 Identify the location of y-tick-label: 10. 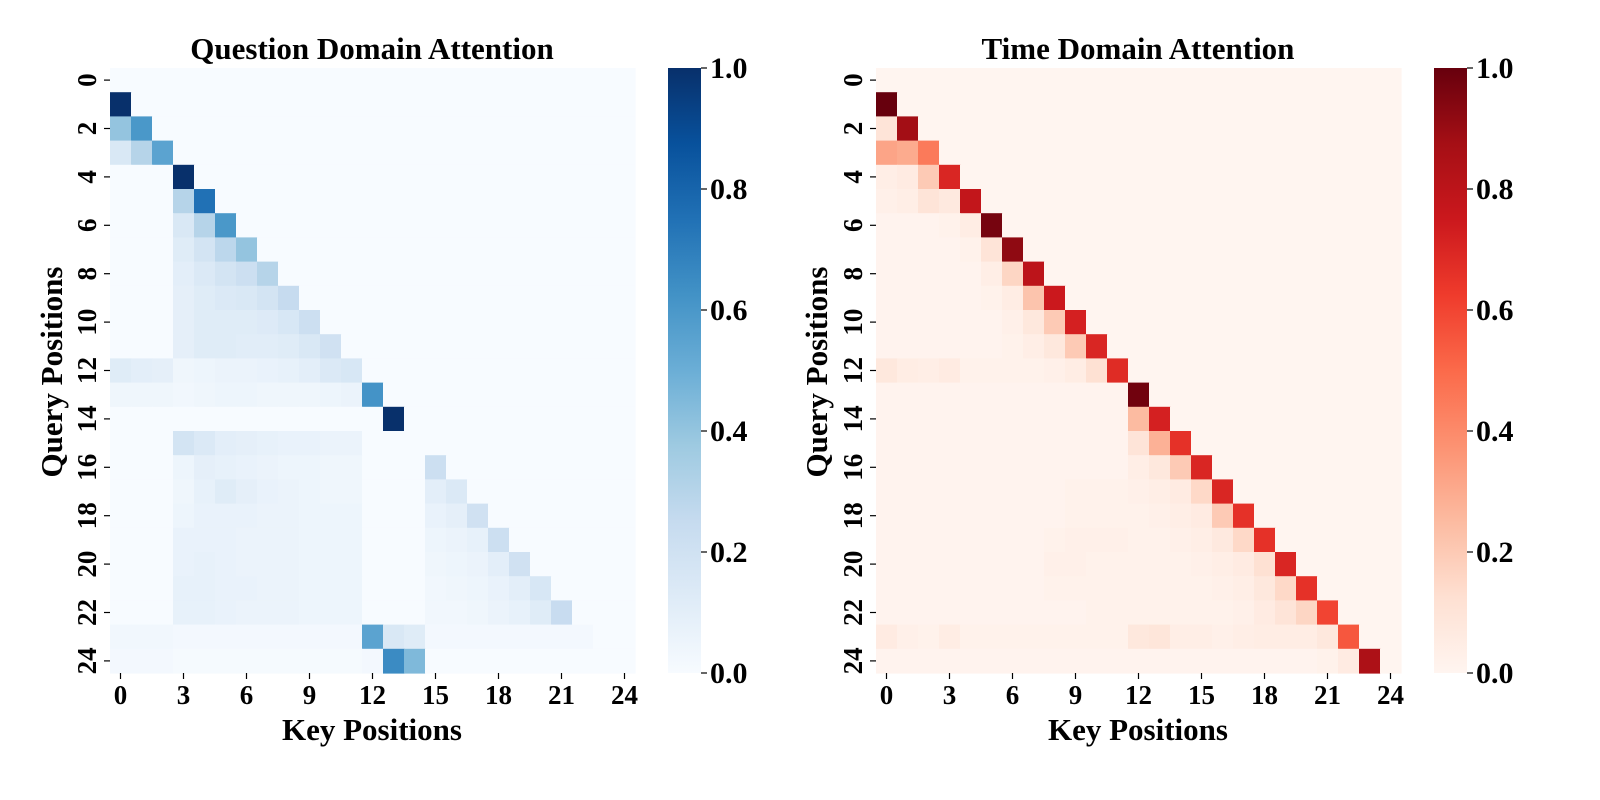
(853, 322).